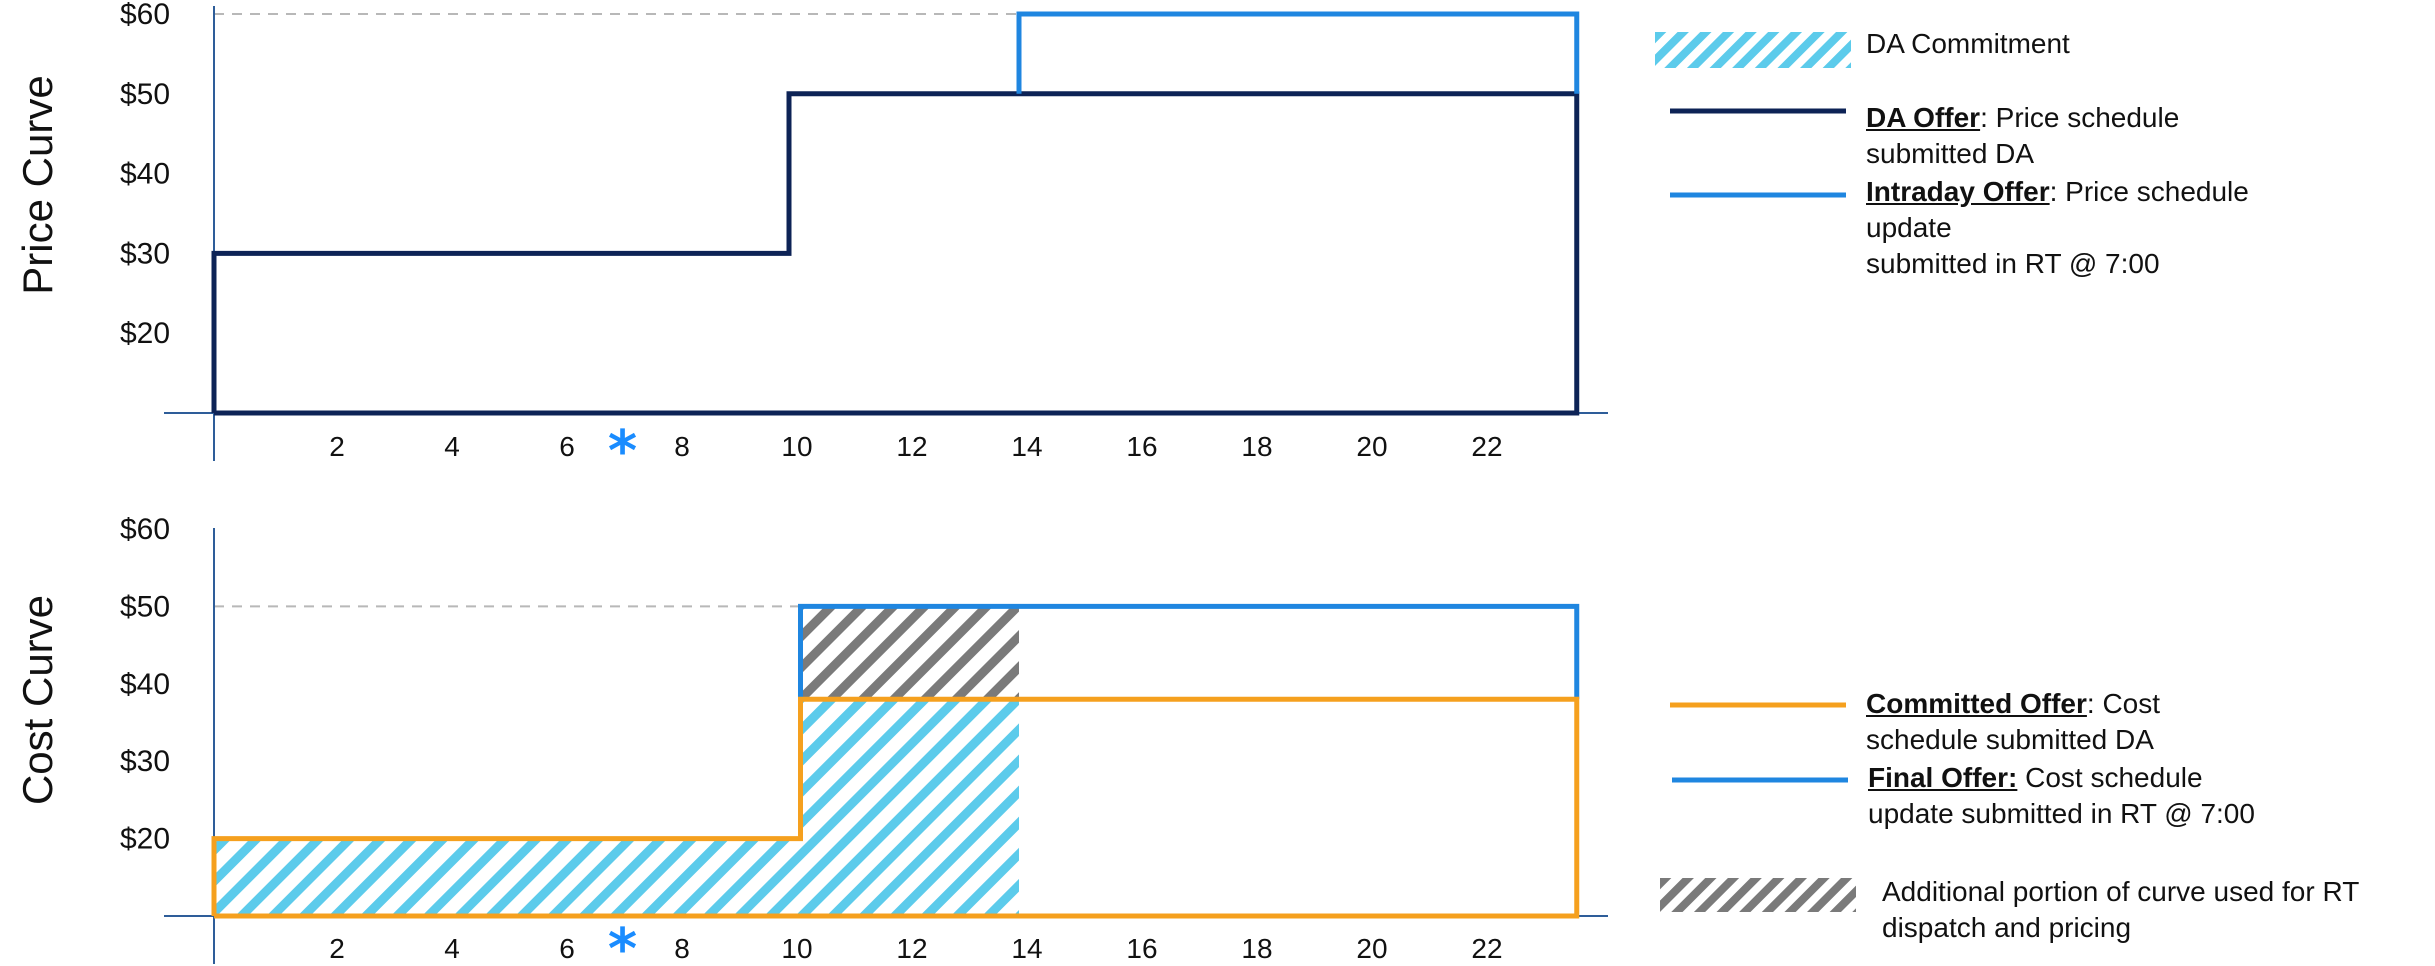 The height and width of the screenshot is (966, 2435). What do you see at coordinates (1758, 111) in the screenshot?
I see `legend-swatch-da-offer` at bounding box center [1758, 111].